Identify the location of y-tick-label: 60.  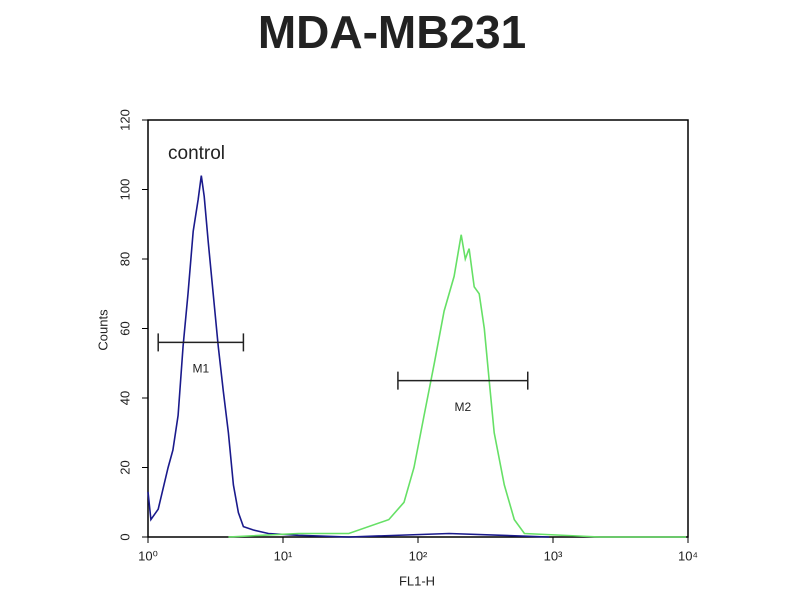
(124, 328).